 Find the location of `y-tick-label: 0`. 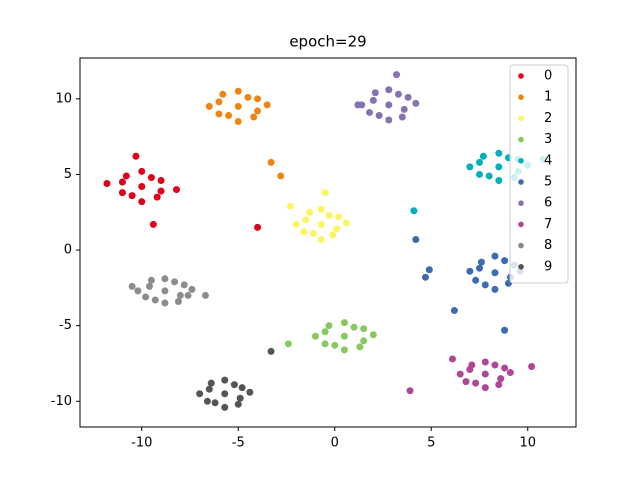

y-tick-label: 0 is located at coordinates (68, 250).